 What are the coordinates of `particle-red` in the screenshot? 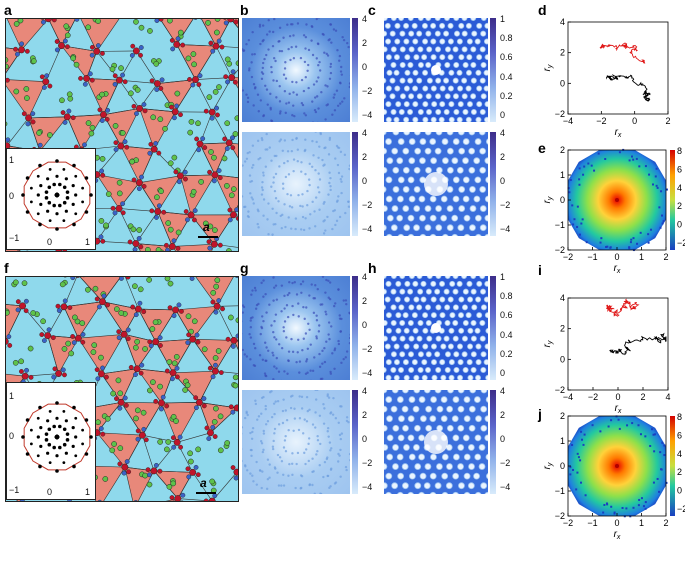 It's located at (61, 46).